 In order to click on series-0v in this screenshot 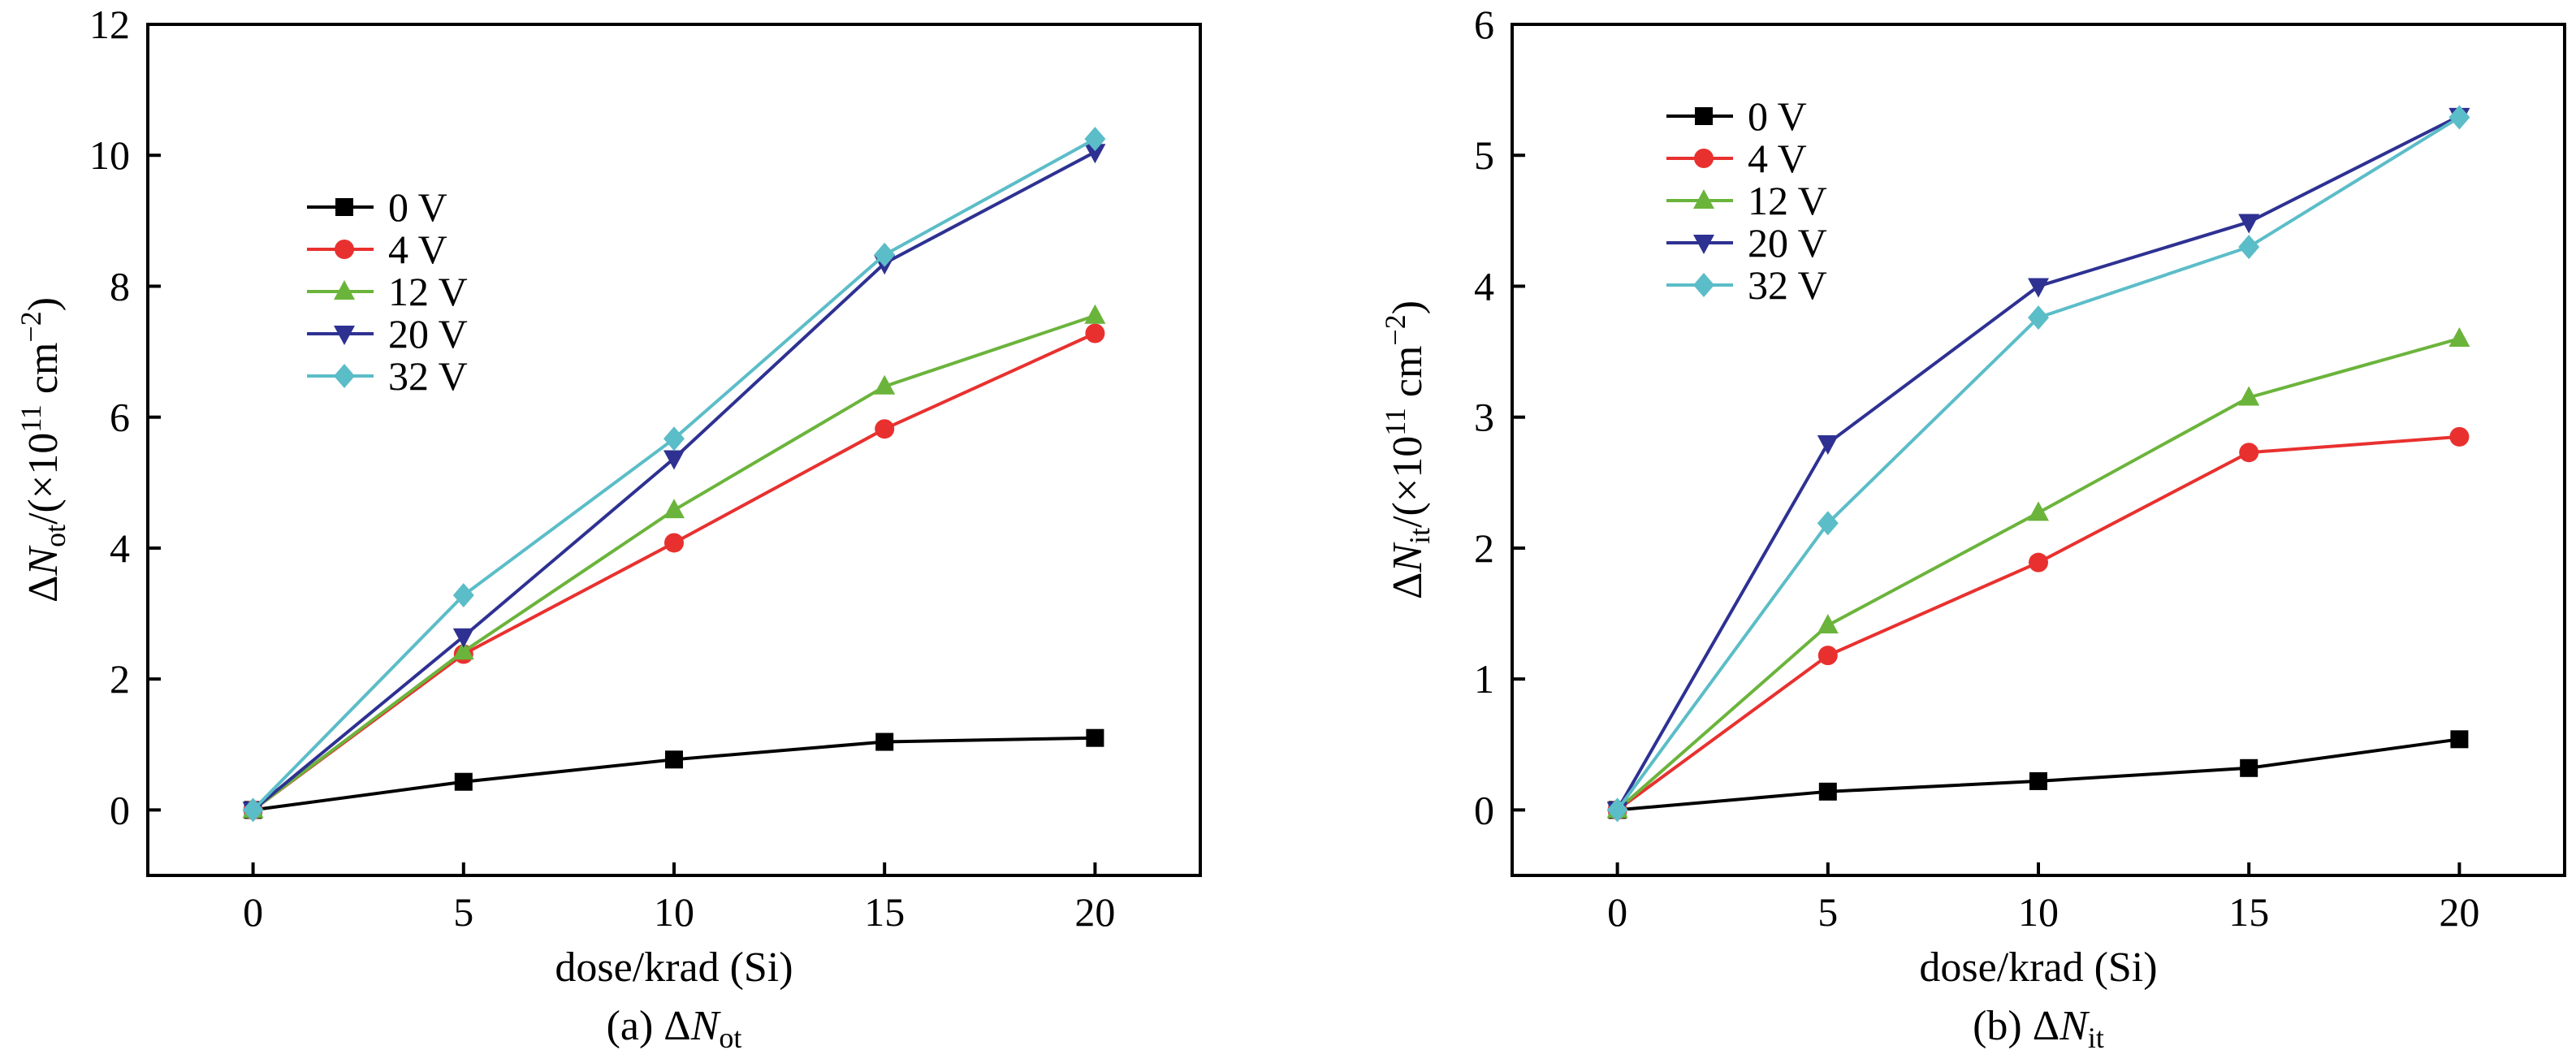, I will do `click(2038, 774)`.